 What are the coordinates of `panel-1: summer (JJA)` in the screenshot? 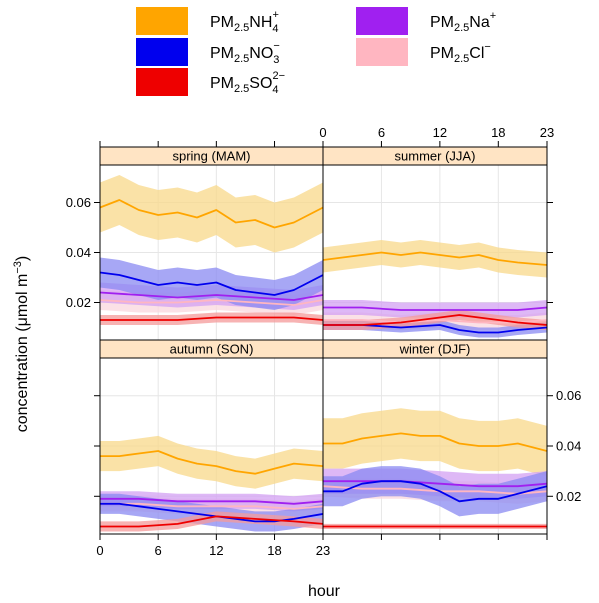 It's located at (435, 243).